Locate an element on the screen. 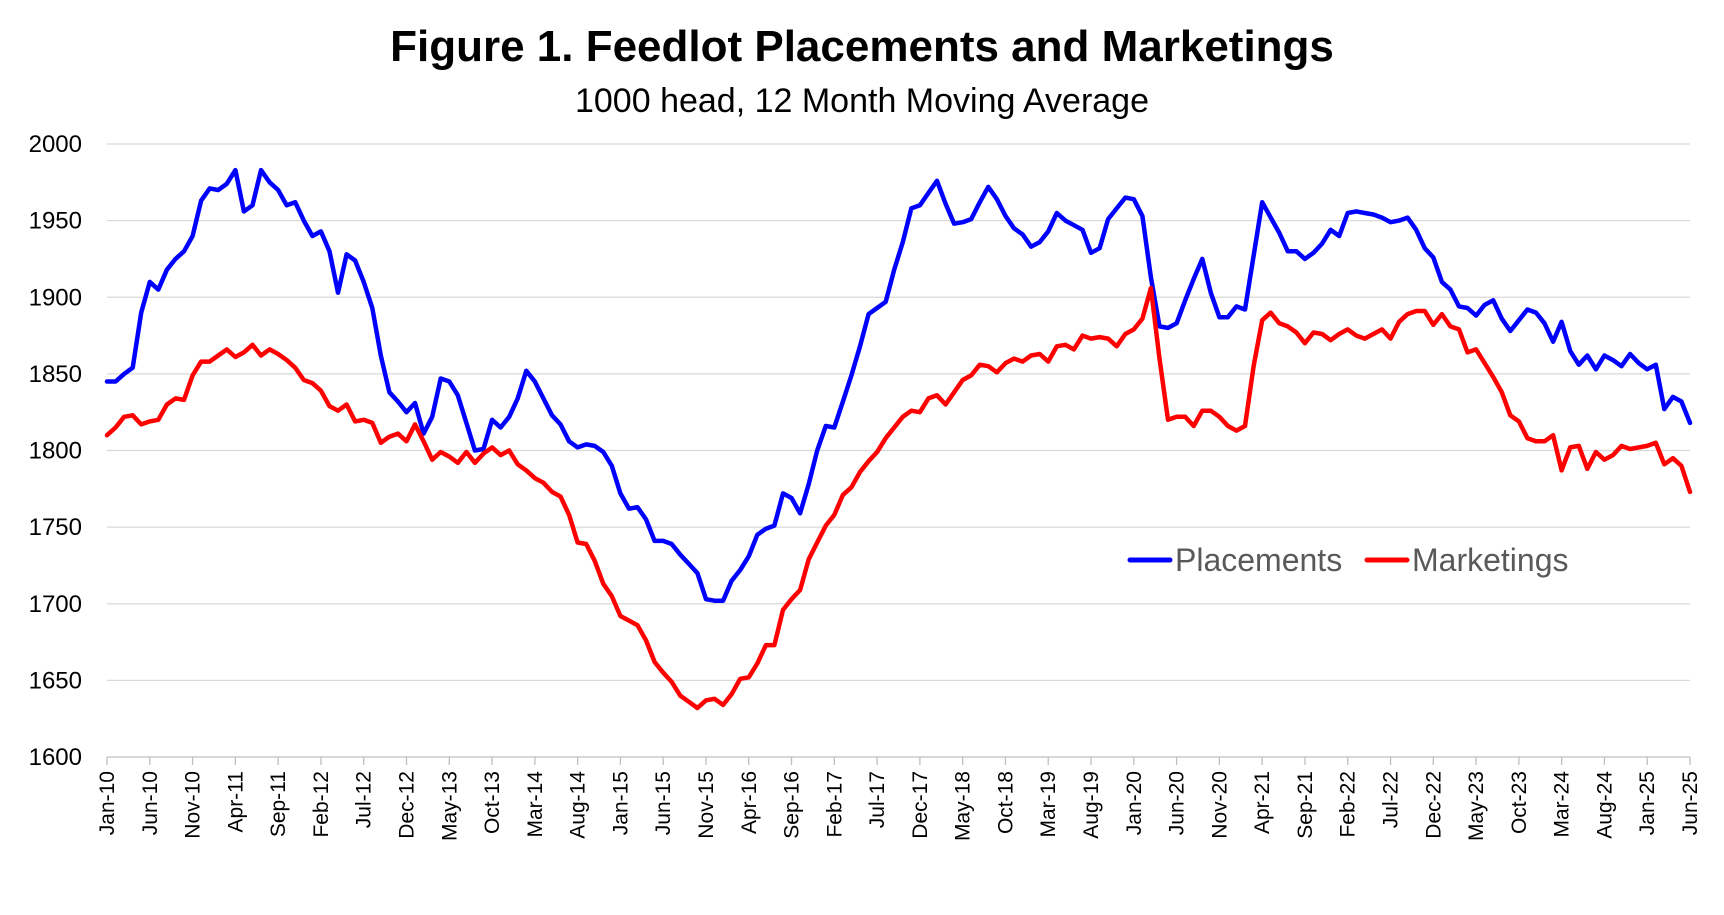  y-tick-label: 1750 is located at coordinates (55, 527).